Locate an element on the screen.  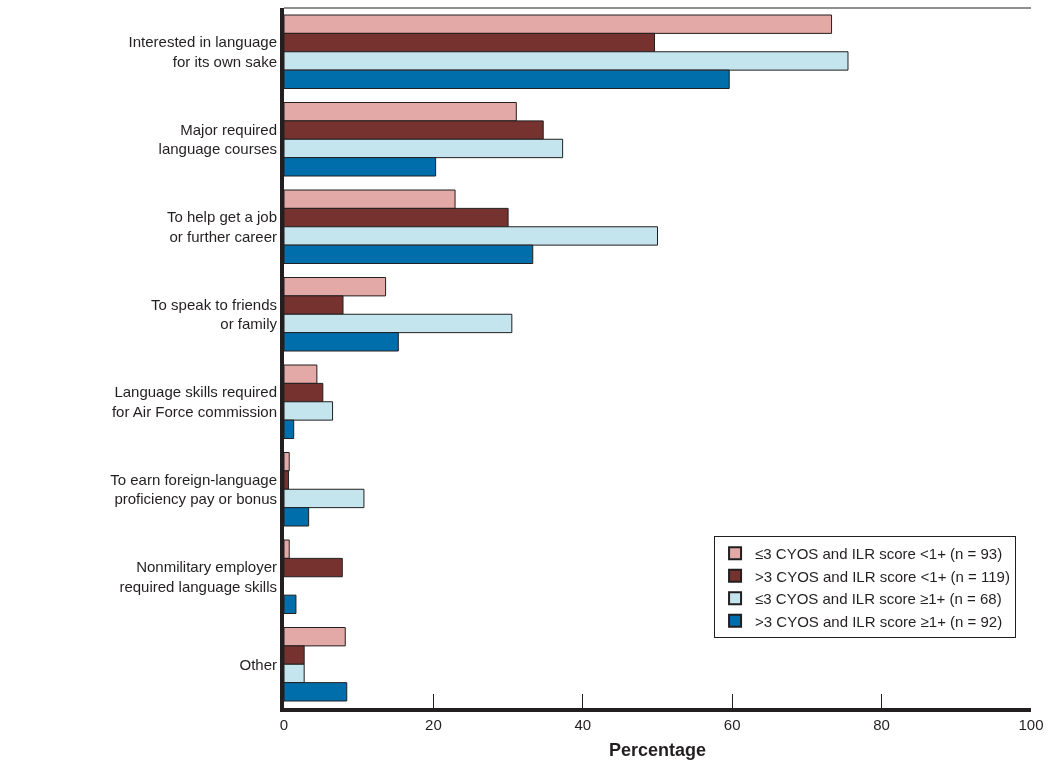
x-tick-label: 80 is located at coordinates (881, 724).